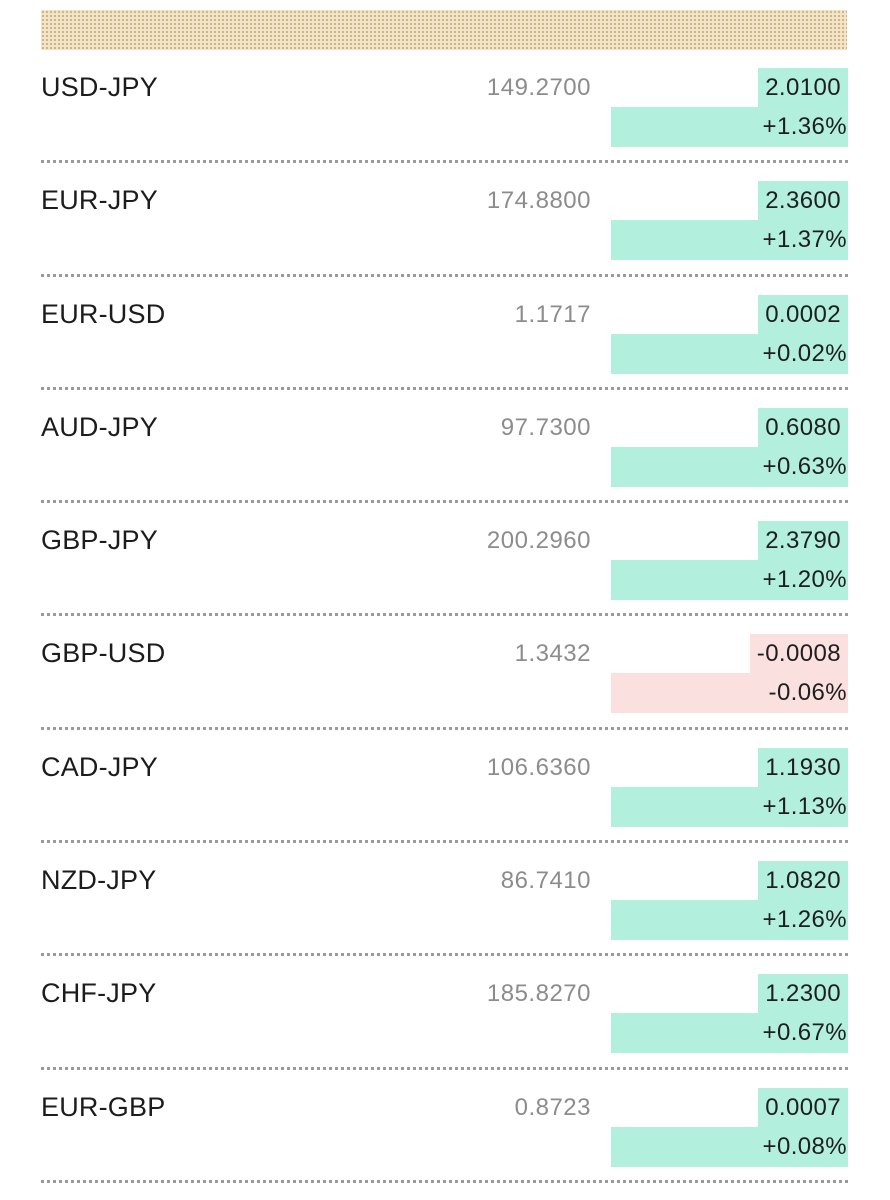  Describe the element at coordinates (803, 767) in the screenshot. I see `rate-change: 1.1930` at that location.